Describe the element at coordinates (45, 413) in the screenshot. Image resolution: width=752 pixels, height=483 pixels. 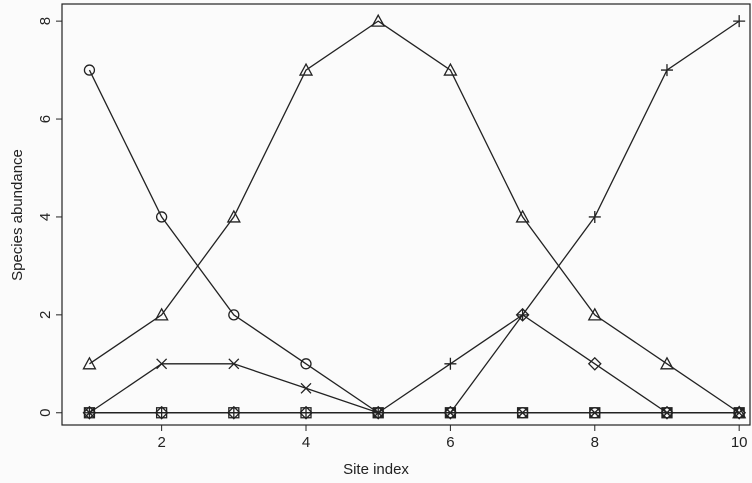
I see `y-tick-label: 0` at that location.